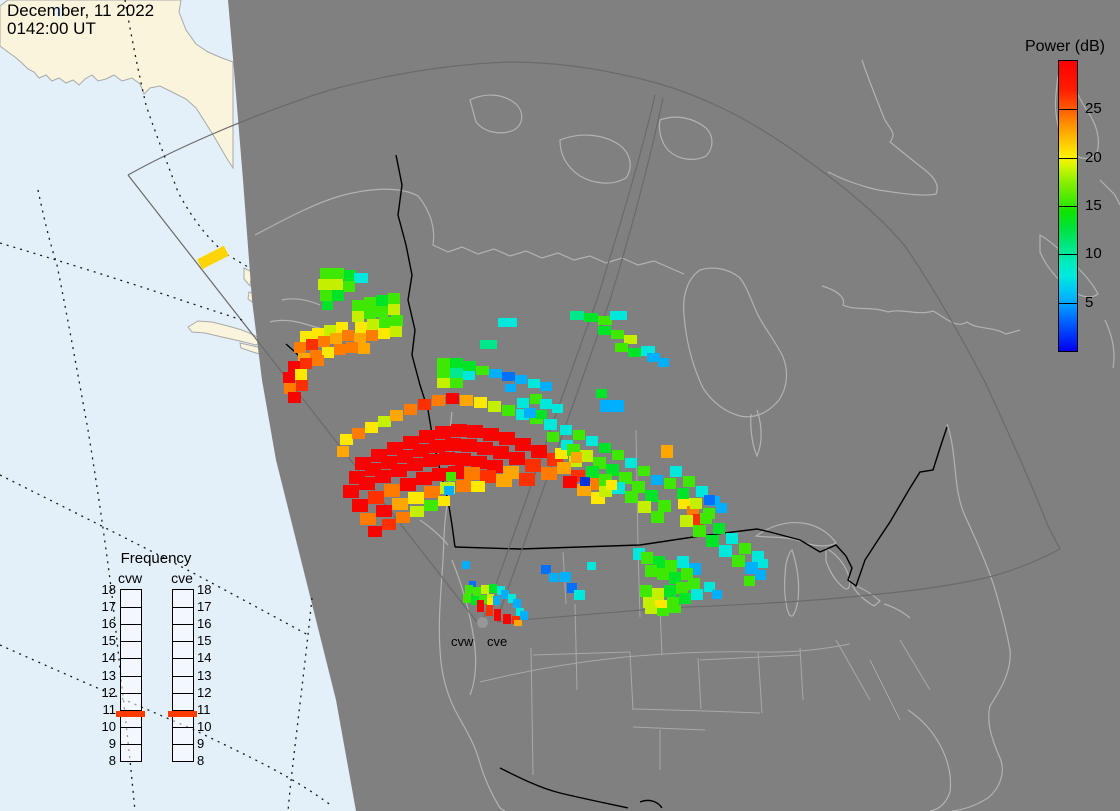 This screenshot has width=1120, height=811. I want to click on power-colorbar, so click(1068, 206).